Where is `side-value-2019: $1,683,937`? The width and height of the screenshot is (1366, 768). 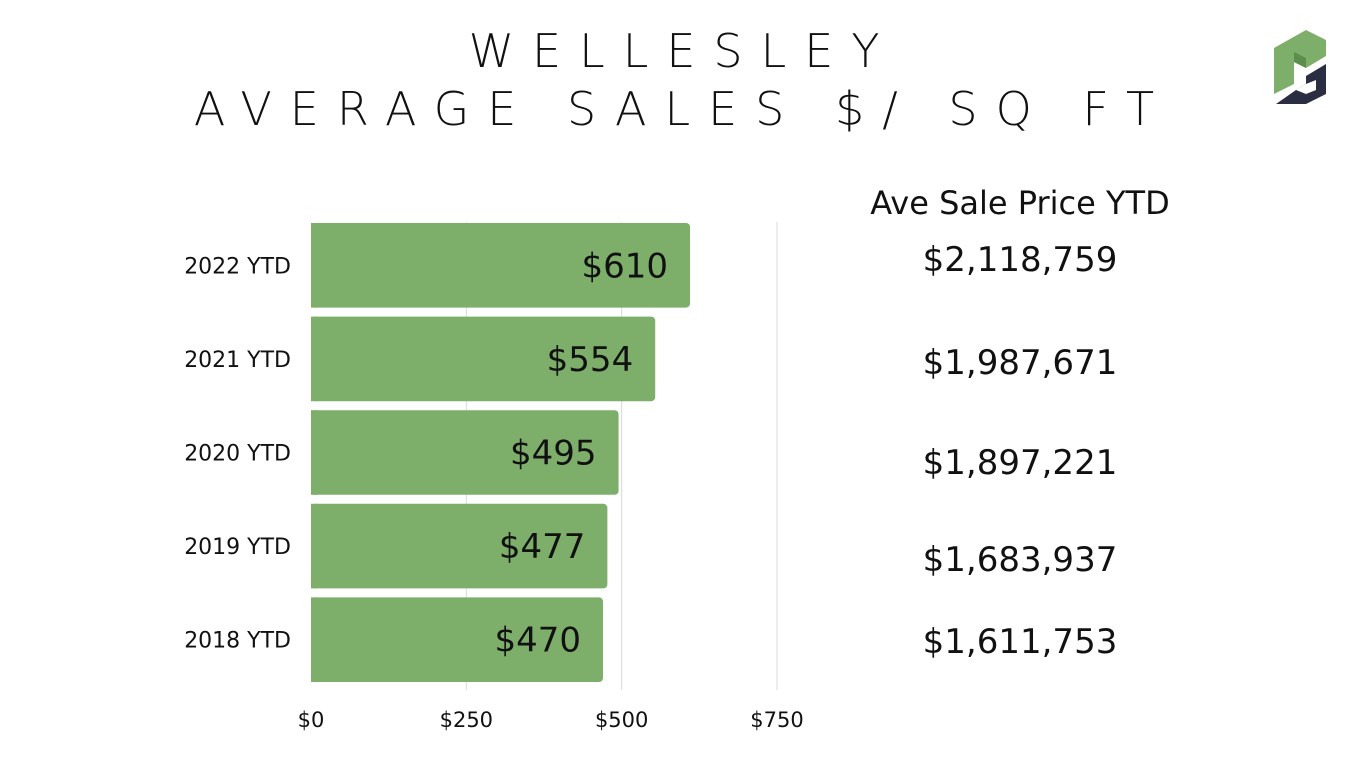
side-value-2019: $1,683,937 is located at coordinates (1020, 560).